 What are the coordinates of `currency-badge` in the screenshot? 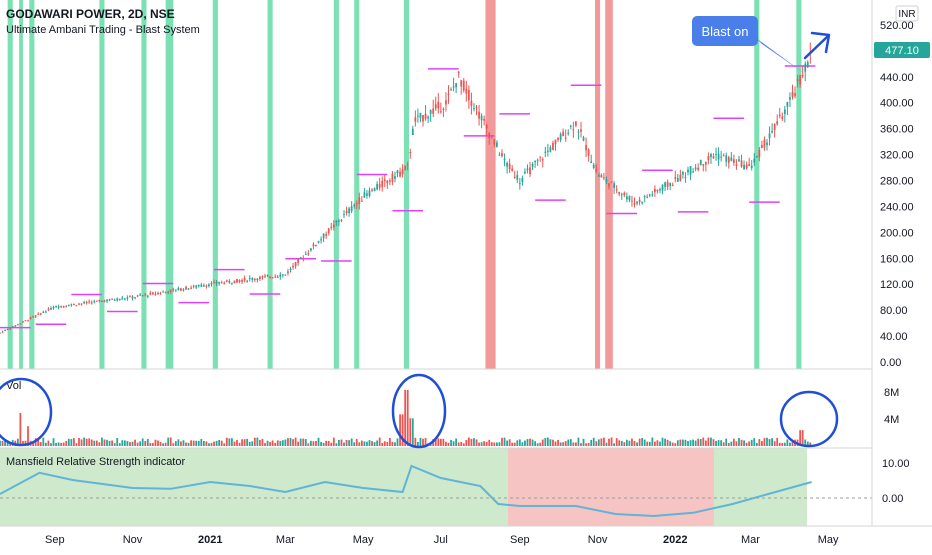 It's located at (907, 13).